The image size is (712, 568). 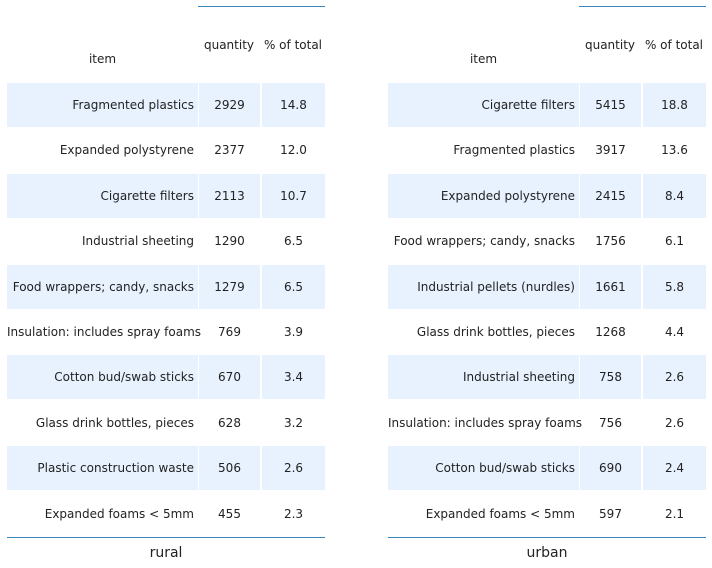 I want to click on cell-quantity: 2377, so click(x=229, y=150).